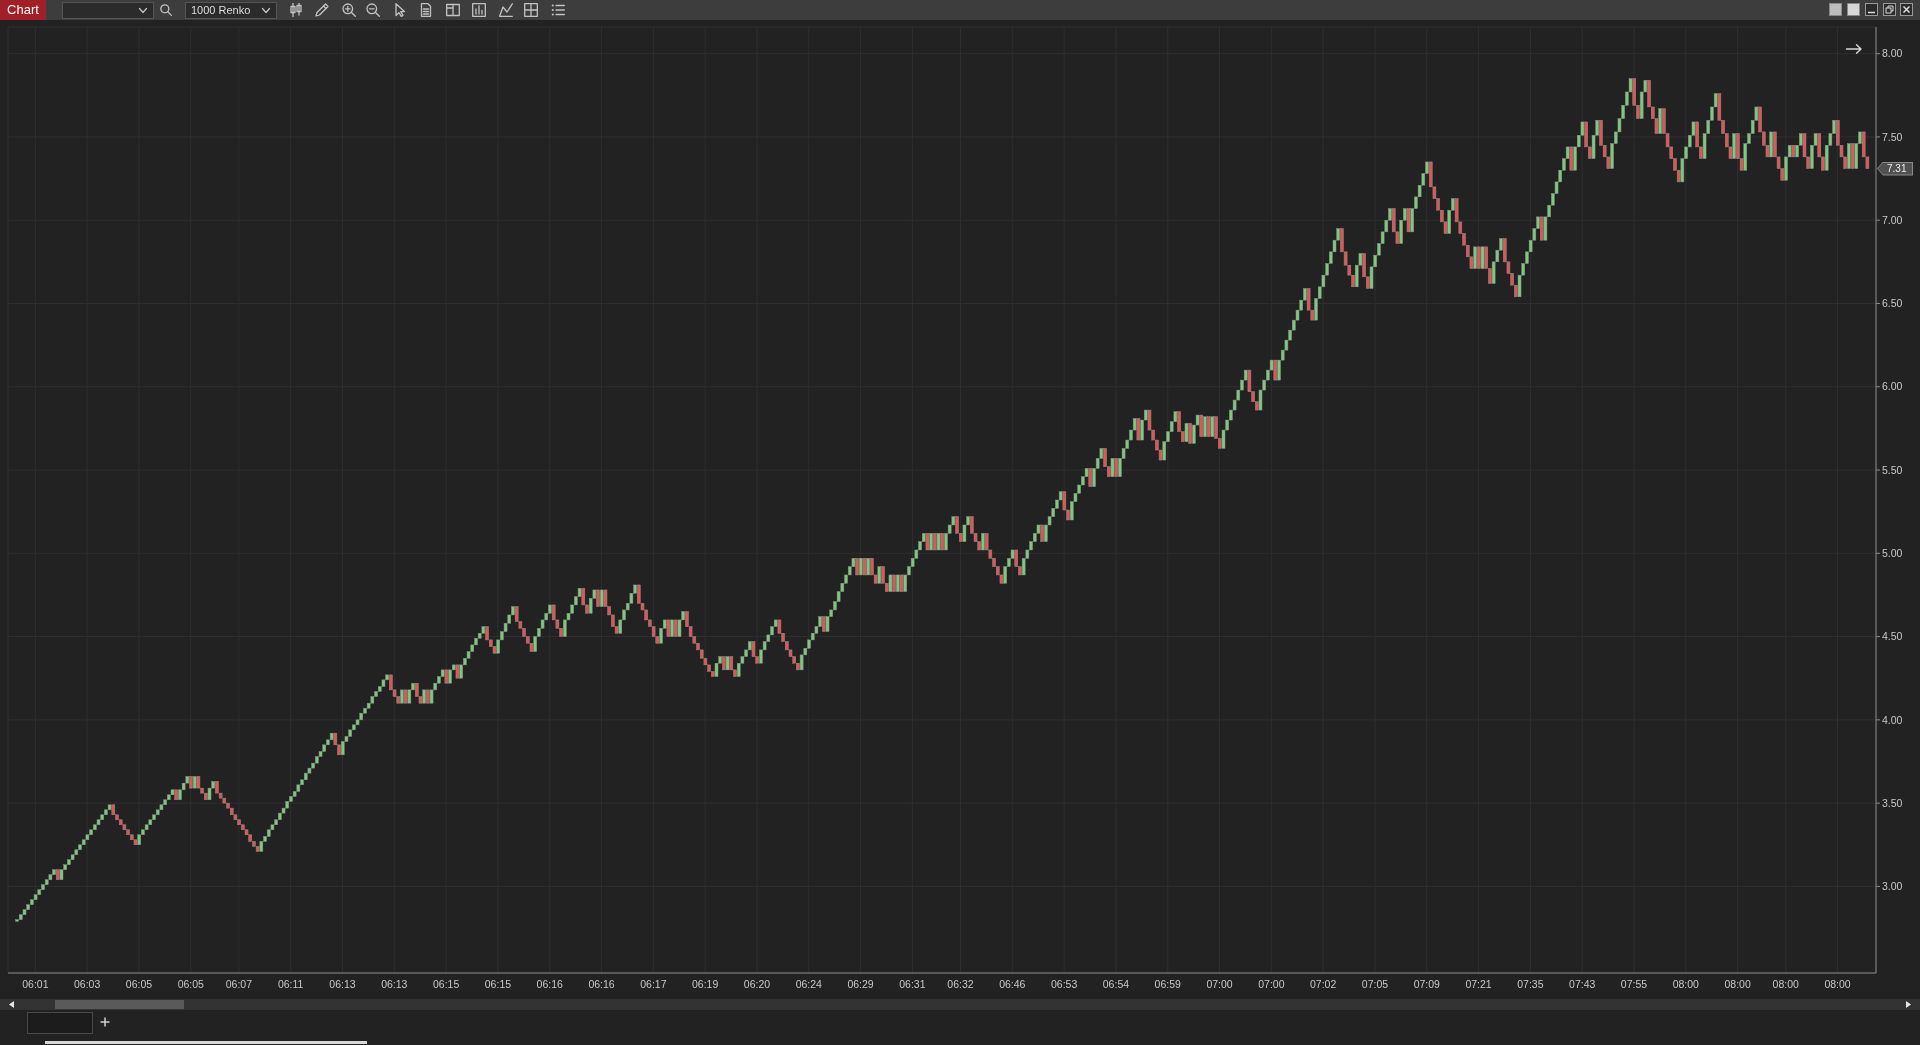 Image resolution: width=1920 pixels, height=1045 pixels. What do you see at coordinates (1892, 802) in the screenshot?
I see `y-tick-label: 3.50` at bounding box center [1892, 802].